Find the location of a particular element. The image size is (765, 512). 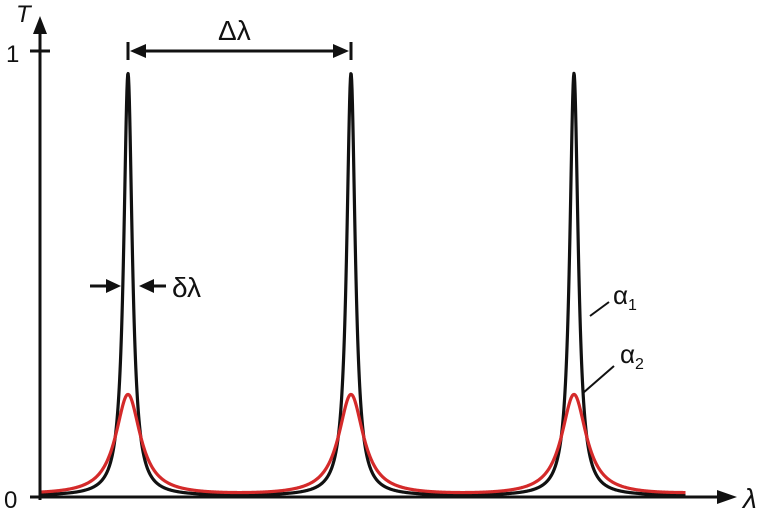

y-axis-label: T is located at coordinates (24, 14).